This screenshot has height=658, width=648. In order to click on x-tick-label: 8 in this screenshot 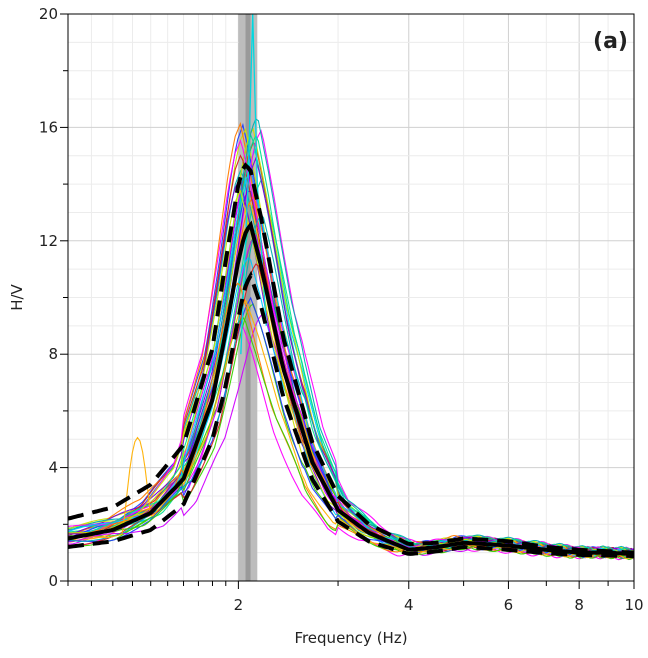, I will do `click(579, 605)`.